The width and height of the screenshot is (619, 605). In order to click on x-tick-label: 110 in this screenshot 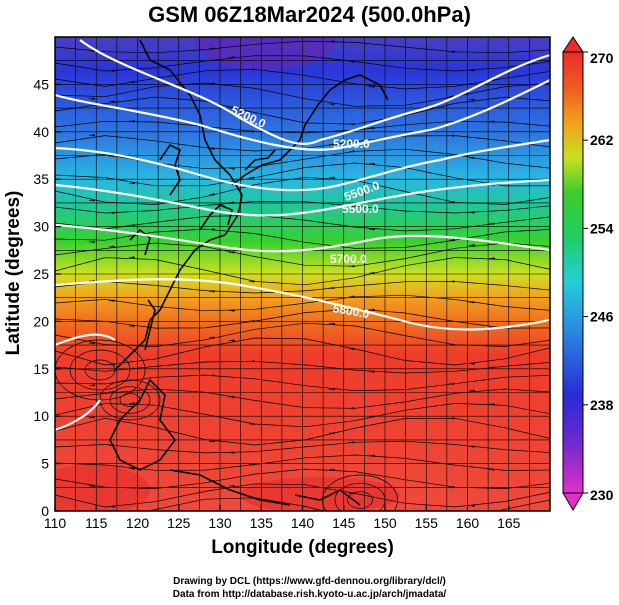, I will do `click(55, 523)`.